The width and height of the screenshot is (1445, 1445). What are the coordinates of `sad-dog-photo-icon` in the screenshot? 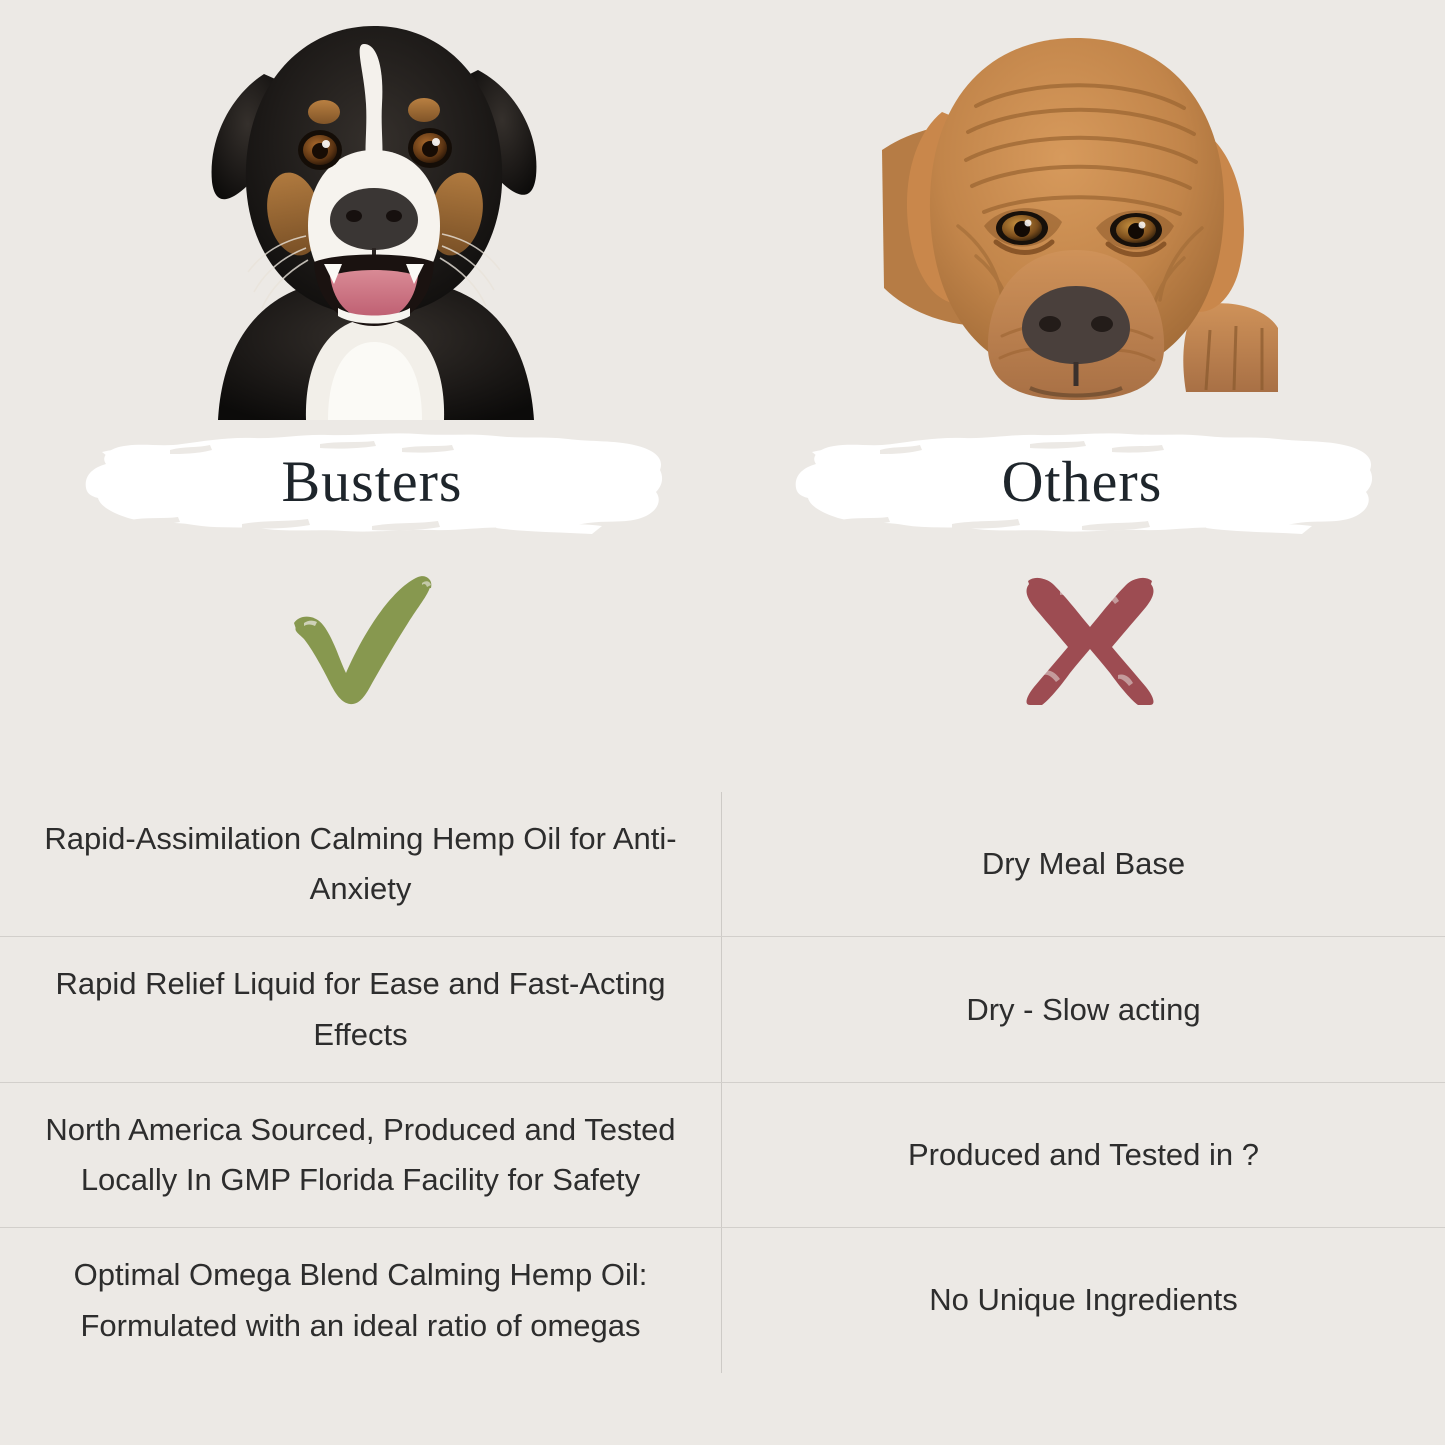 It's located at (1080, 219).